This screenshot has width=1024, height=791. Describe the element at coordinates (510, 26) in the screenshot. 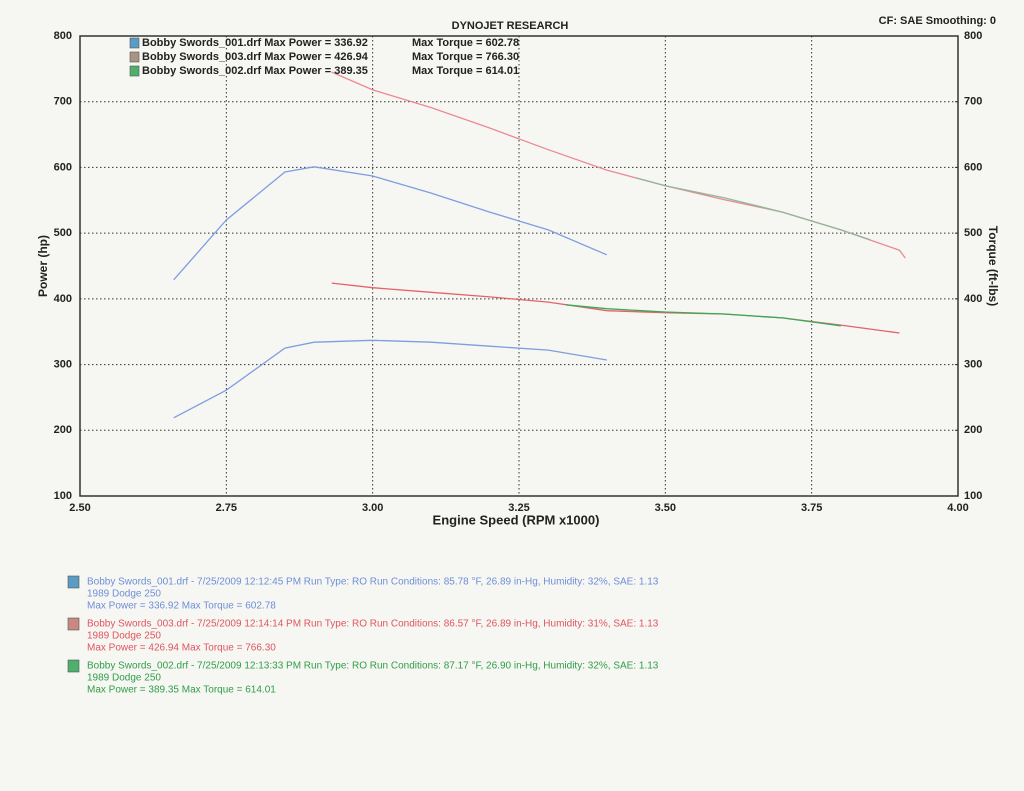

I see `chart-title: DYNOJET RESEARCH` at that location.